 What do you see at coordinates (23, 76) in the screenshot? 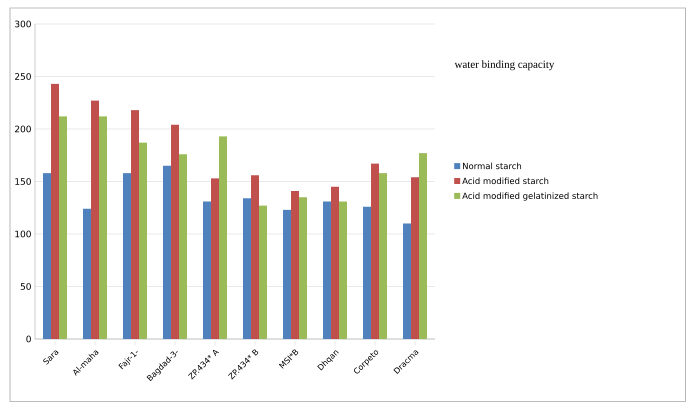
I see `y-tick-label: 250` at bounding box center [23, 76].